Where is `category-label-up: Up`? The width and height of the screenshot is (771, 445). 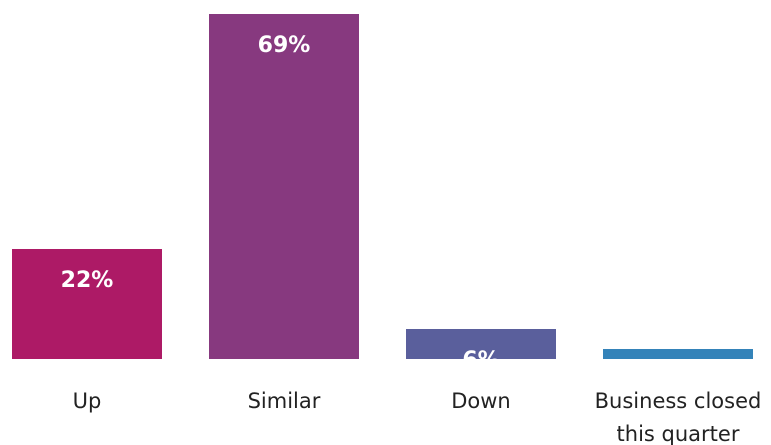
category-label-up: Up is located at coordinates (87, 401).